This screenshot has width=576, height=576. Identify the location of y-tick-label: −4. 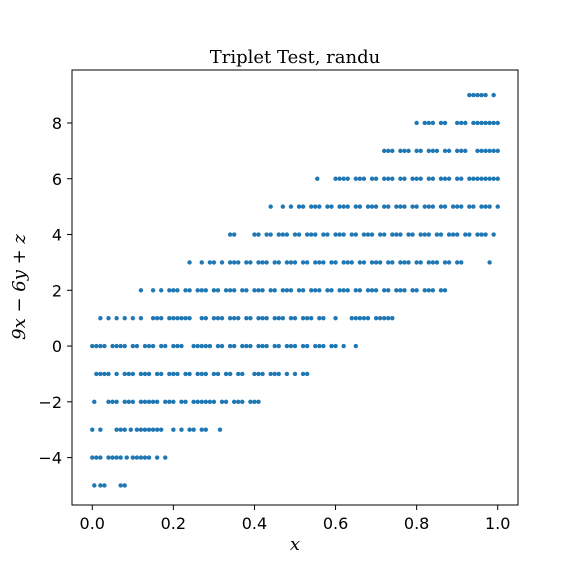
(50, 458).